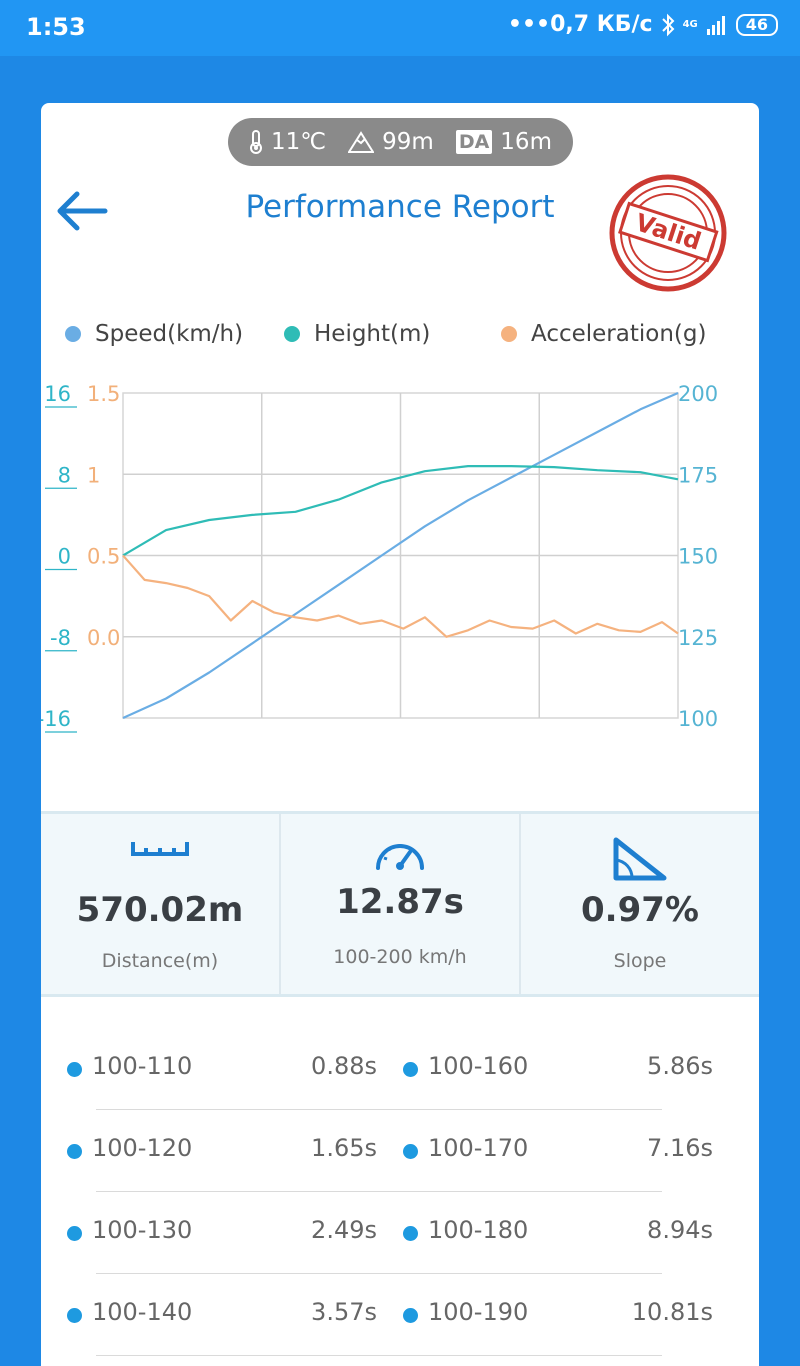 This screenshot has width=800, height=1366. I want to click on tick-label-speed: 175, so click(698, 475).